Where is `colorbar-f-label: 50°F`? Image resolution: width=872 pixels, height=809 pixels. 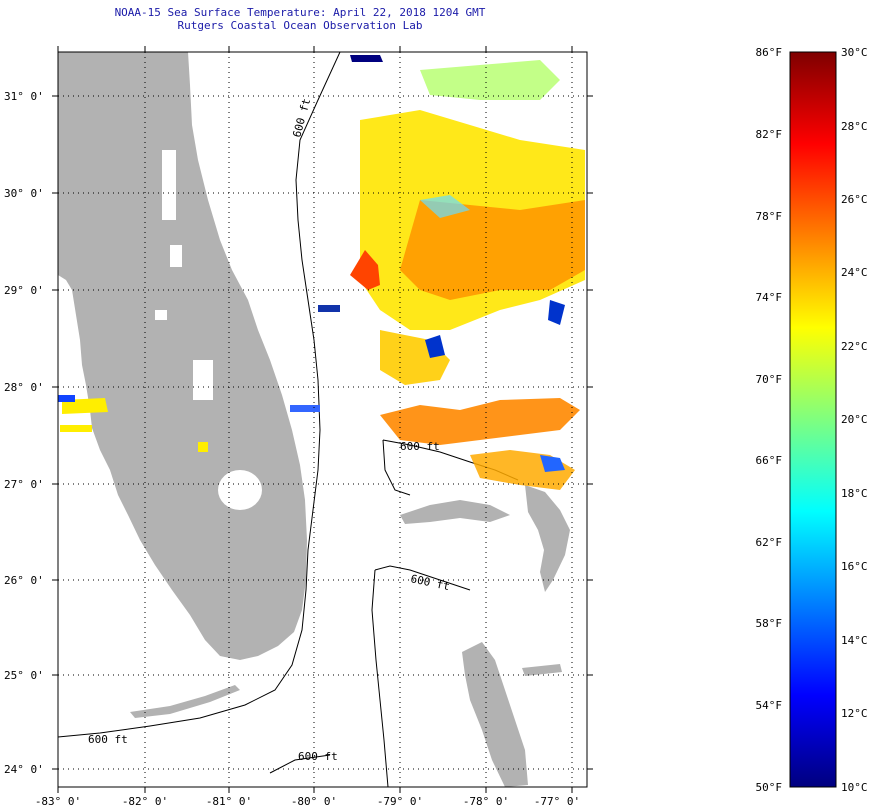 colorbar-f-label: 50°F is located at coordinates (769, 787).